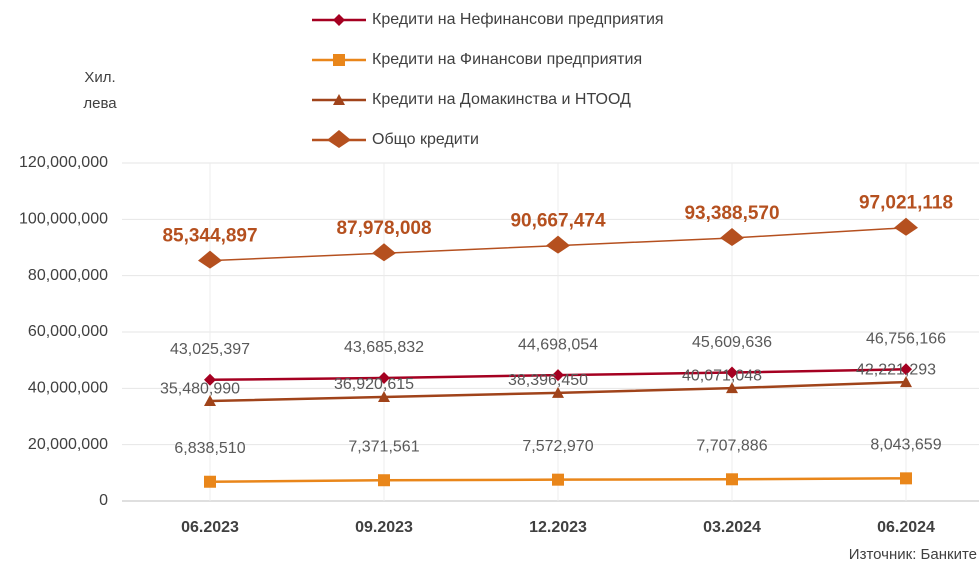 The image size is (979, 570). What do you see at coordinates (63, 219) in the screenshot?
I see `y-tick-label: 100,000,000` at bounding box center [63, 219].